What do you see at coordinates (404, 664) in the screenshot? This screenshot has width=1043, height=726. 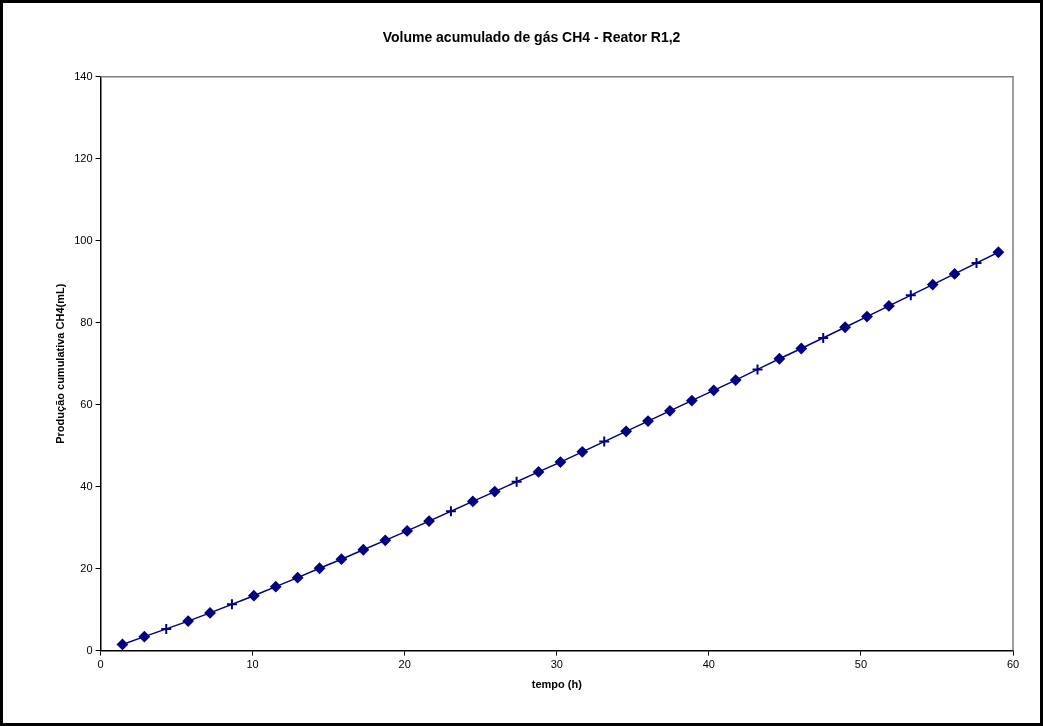 I see `x-tick-label: 20` at bounding box center [404, 664].